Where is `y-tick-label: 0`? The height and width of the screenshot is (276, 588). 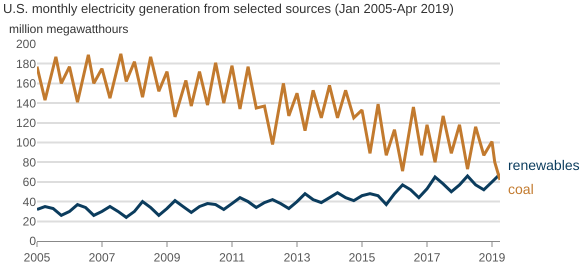 y-tick-label: 0 is located at coordinates (32, 241).